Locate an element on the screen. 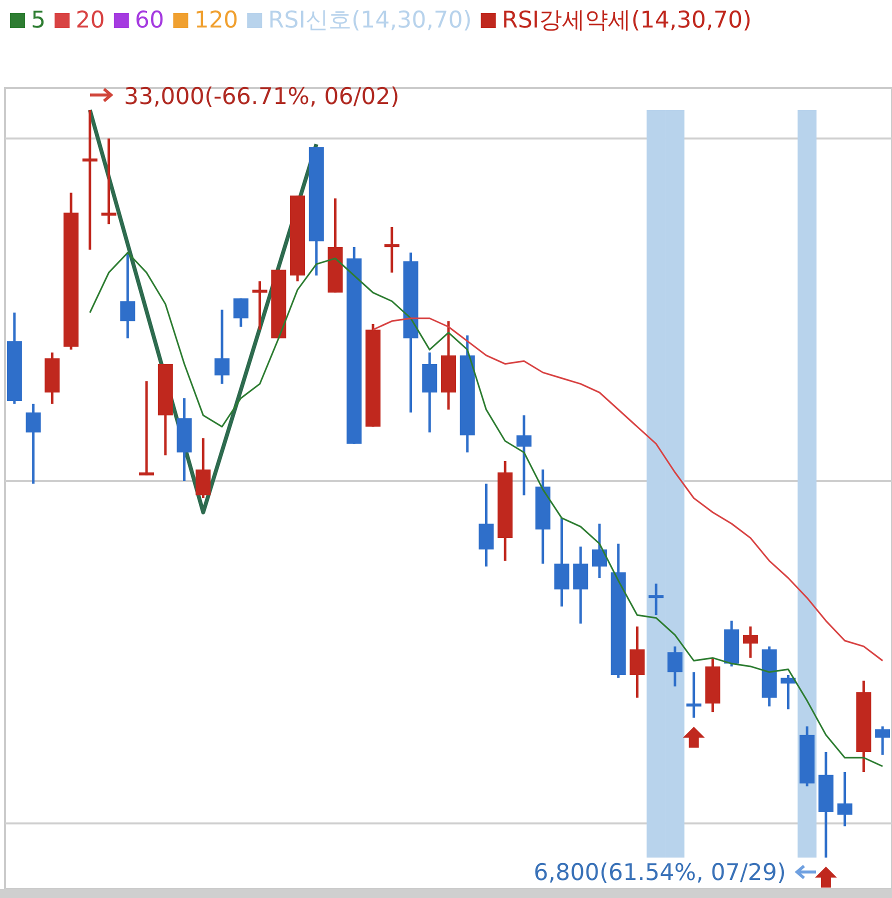 The width and height of the screenshot is (892, 898). legend-label: 5 is located at coordinates (38, 20).